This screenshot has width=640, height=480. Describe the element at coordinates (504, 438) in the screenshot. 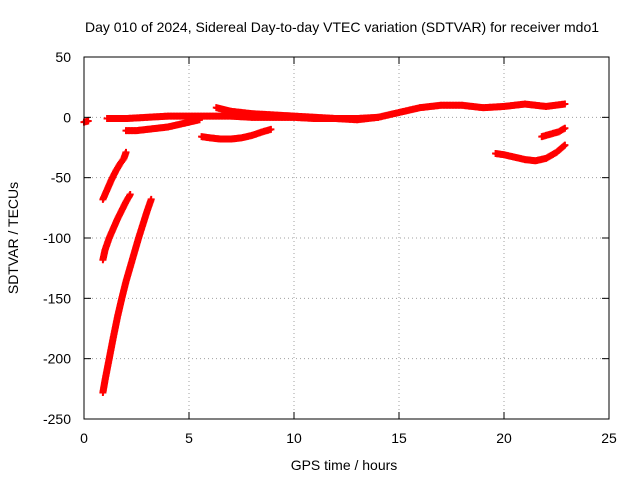

I see `x-tick-label: 20` at that location.